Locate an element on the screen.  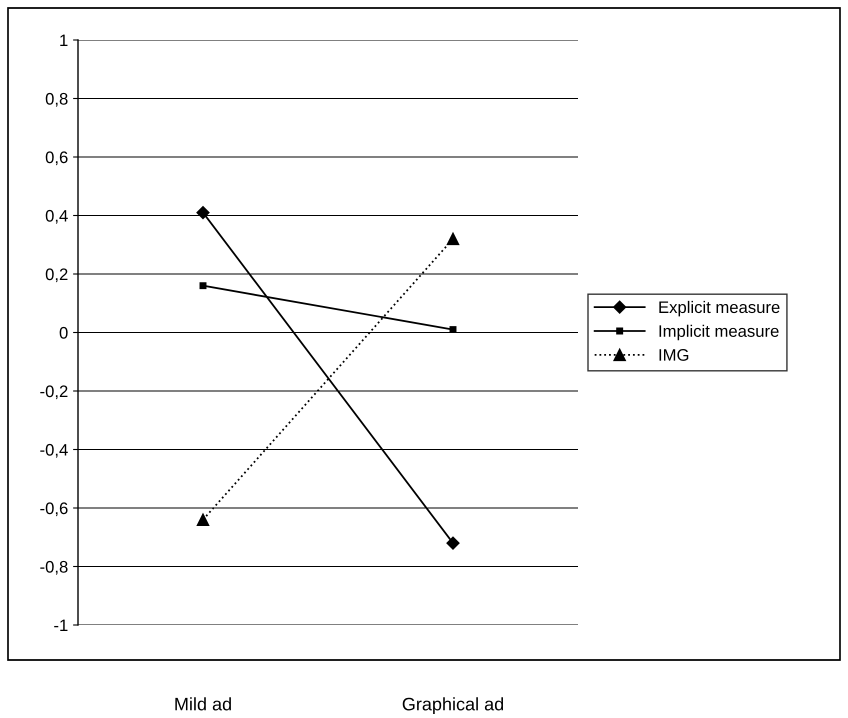
y-tick-label: -0,2 is located at coordinates (54, 392).